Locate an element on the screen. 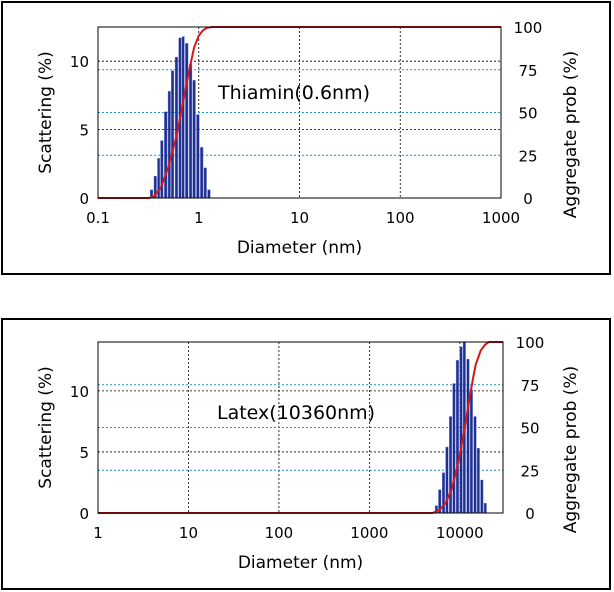 The image size is (614, 592). c1-sample-annotation: Latex(10360nm) is located at coordinates (296, 413).